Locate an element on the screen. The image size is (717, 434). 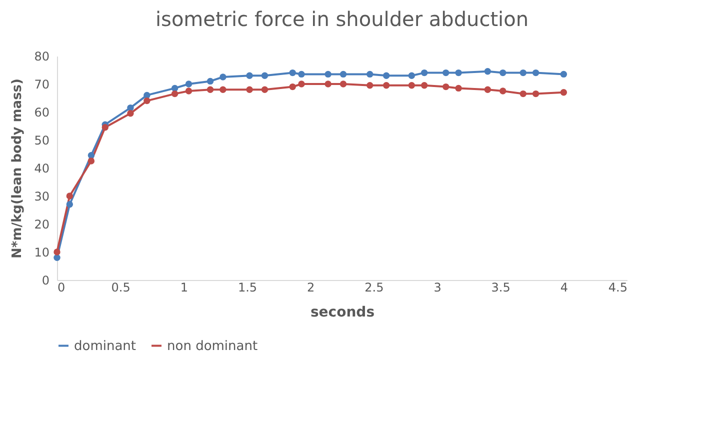
x-tick-label: 2.5 is located at coordinates (374, 287).